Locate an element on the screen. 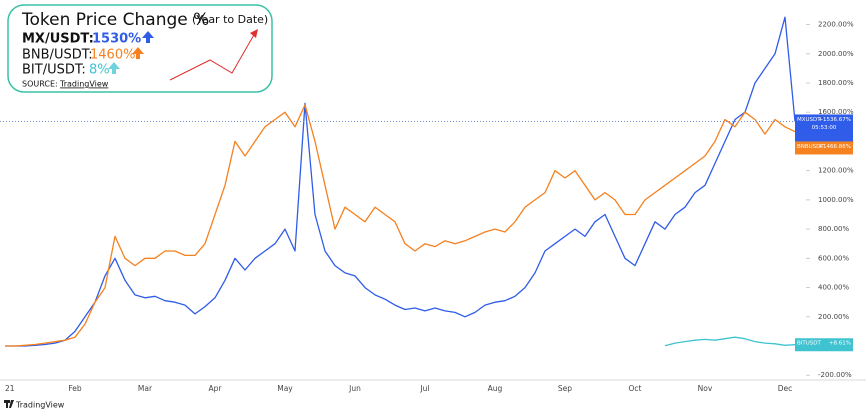 This screenshot has width=866, height=412. y-tick-label: 200.00% is located at coordinates (833, 317).